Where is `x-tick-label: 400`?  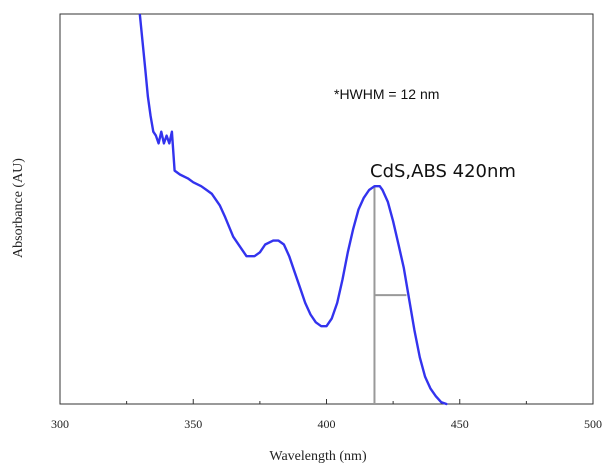 x-tick-label: 400 is located at coordinates (327, 424).